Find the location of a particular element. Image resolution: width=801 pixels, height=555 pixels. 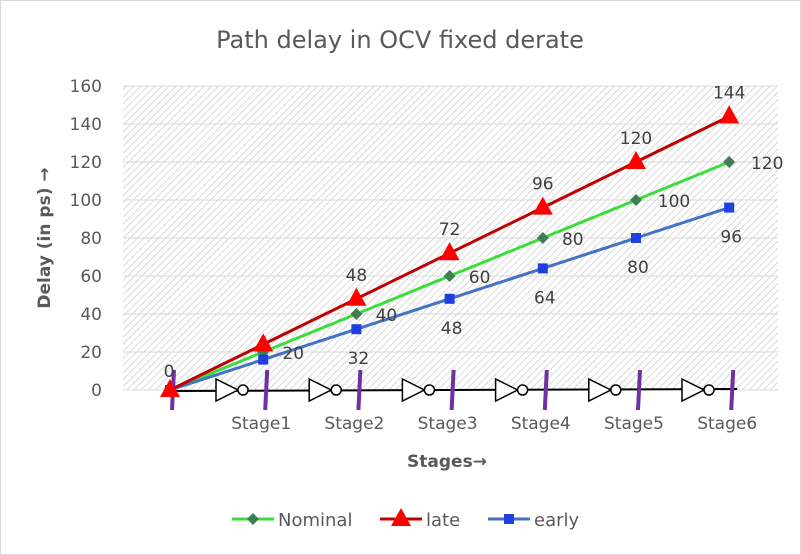

y-tick-label: 80 is located at coordinates (91, 239).